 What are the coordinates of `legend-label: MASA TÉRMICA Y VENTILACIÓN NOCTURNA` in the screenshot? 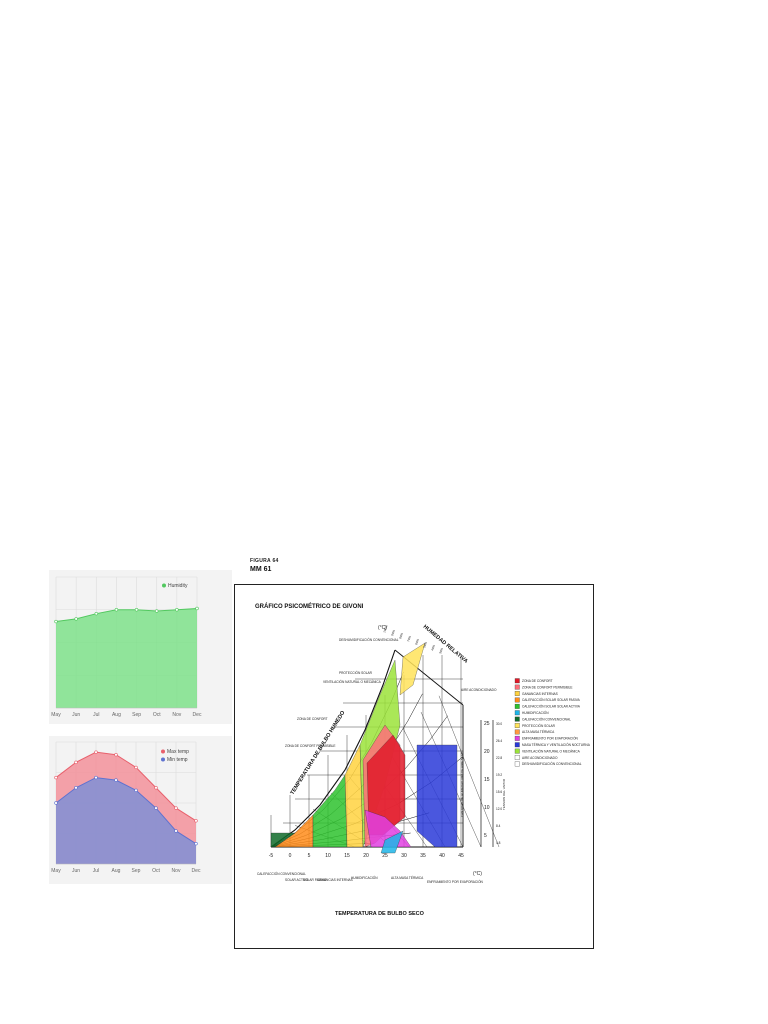 It's located at (556, 744).